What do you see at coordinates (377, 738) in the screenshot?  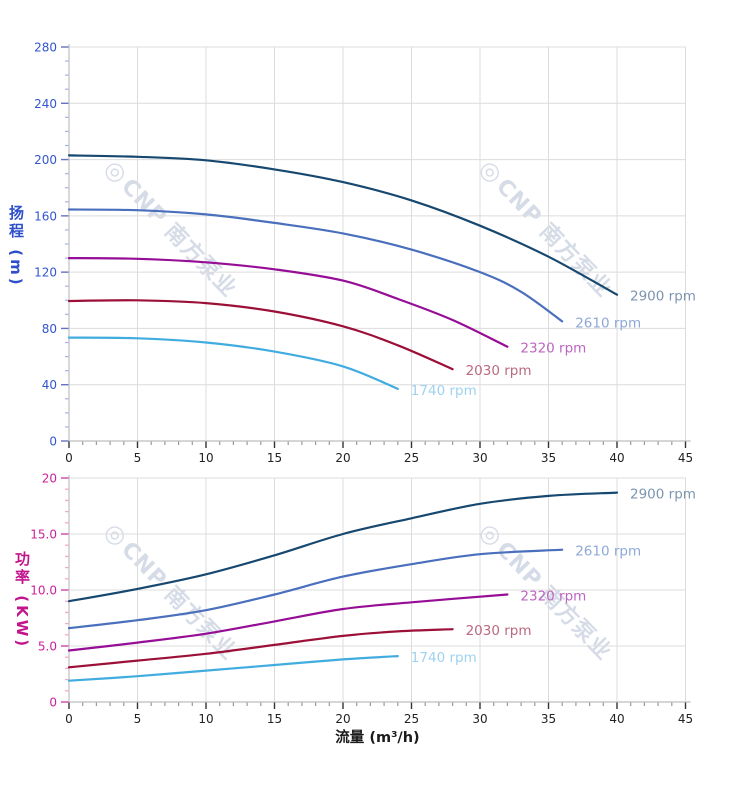 I see `flow-axis-title: 流量 (m³/h)` at bounding box center [377, 738].